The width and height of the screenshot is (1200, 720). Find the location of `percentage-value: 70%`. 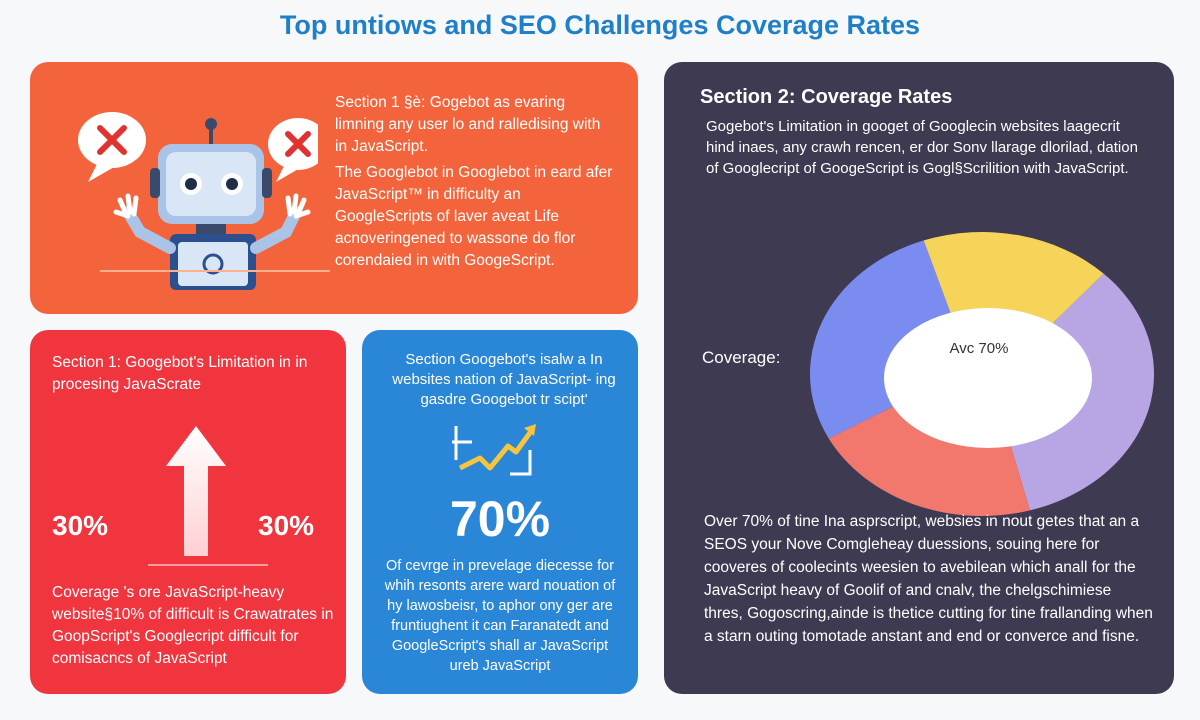

percentage-value: 70% is located at coordinates (500, 519).